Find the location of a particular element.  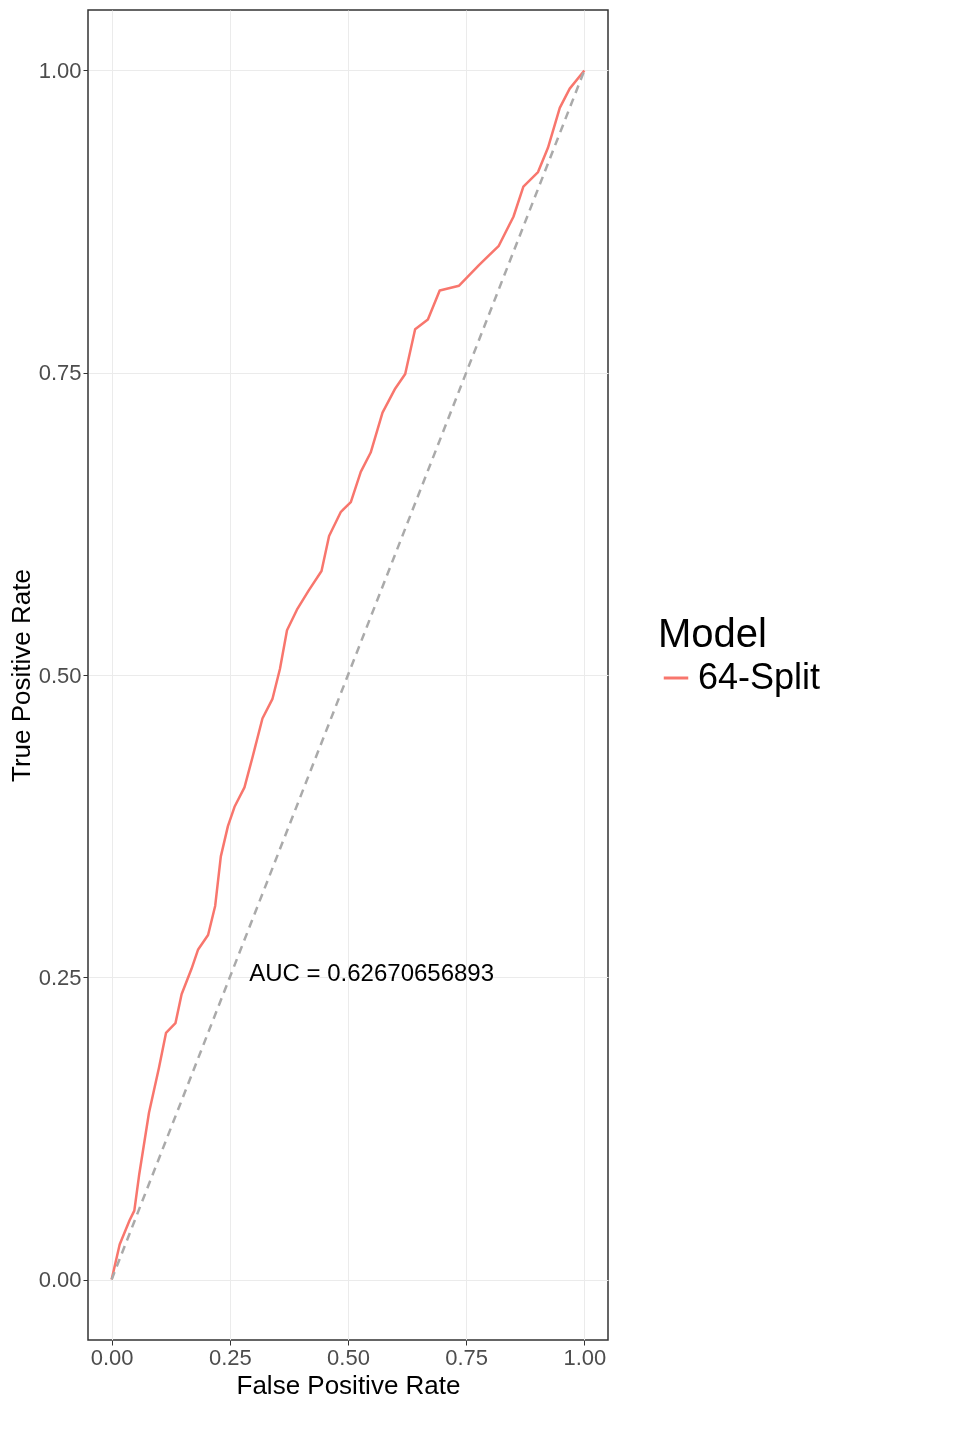

x-tick-label: 0.75 is located at coordinates (467, 1357).